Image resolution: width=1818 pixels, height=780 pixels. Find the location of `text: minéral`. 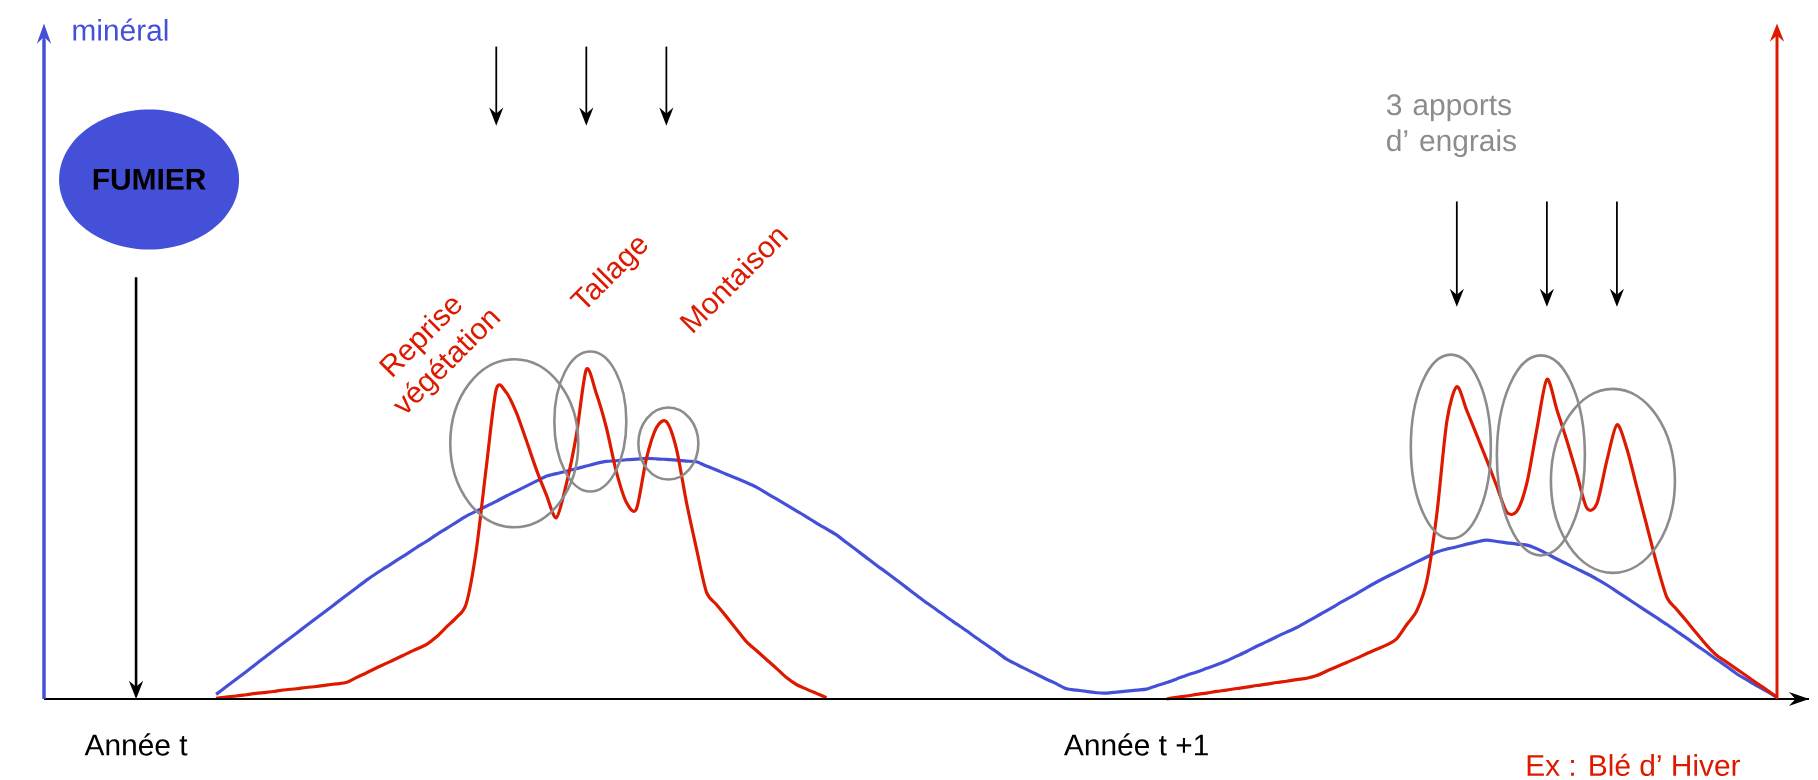

text: minéral is located at coordinates (120, 29).